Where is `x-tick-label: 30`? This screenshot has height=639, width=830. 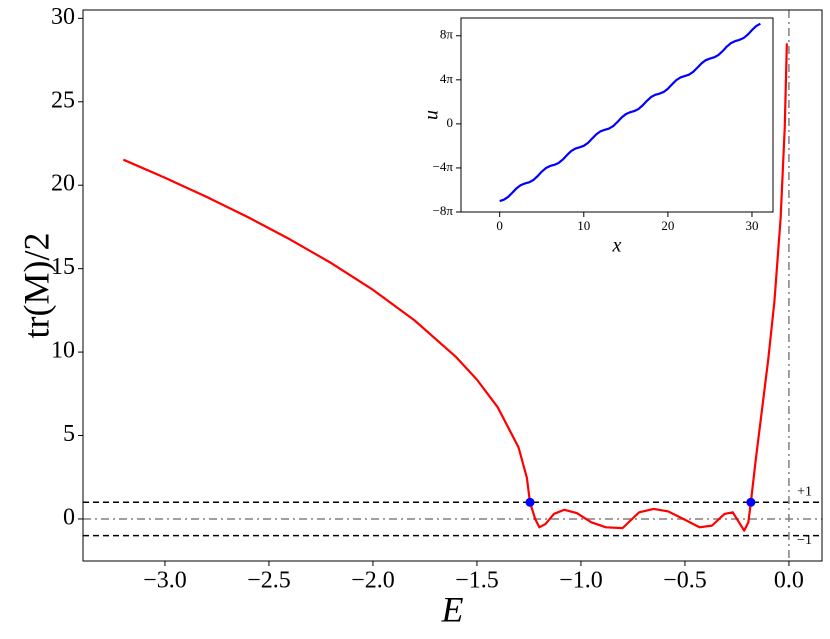
x-tick-label: 30 is located at coordinates (751, 225).